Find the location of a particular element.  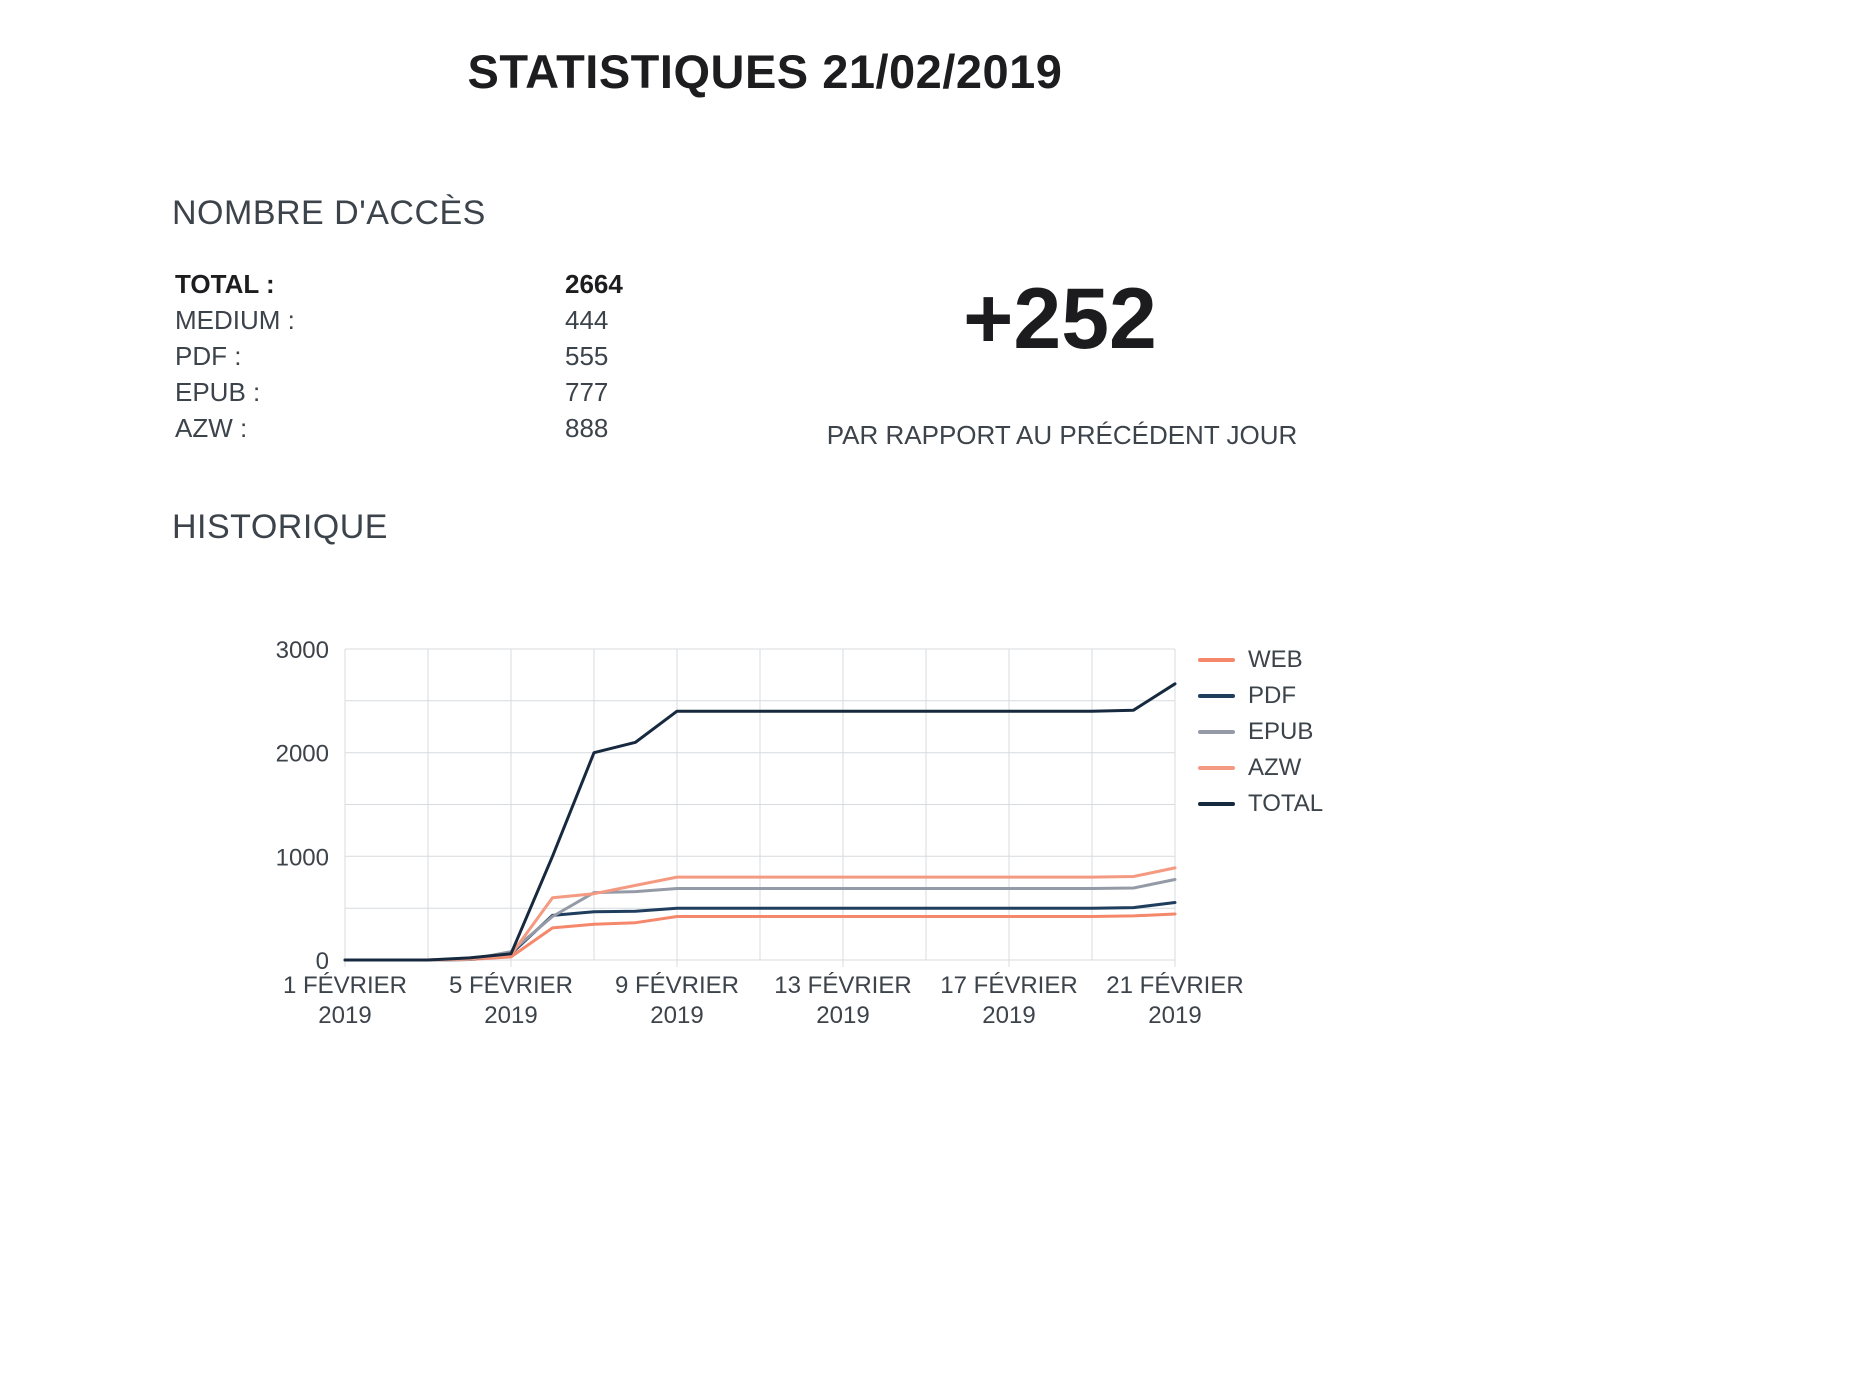

page-title: STATISTIQUES 21/02/2019 is located at coordinates (765, 71).